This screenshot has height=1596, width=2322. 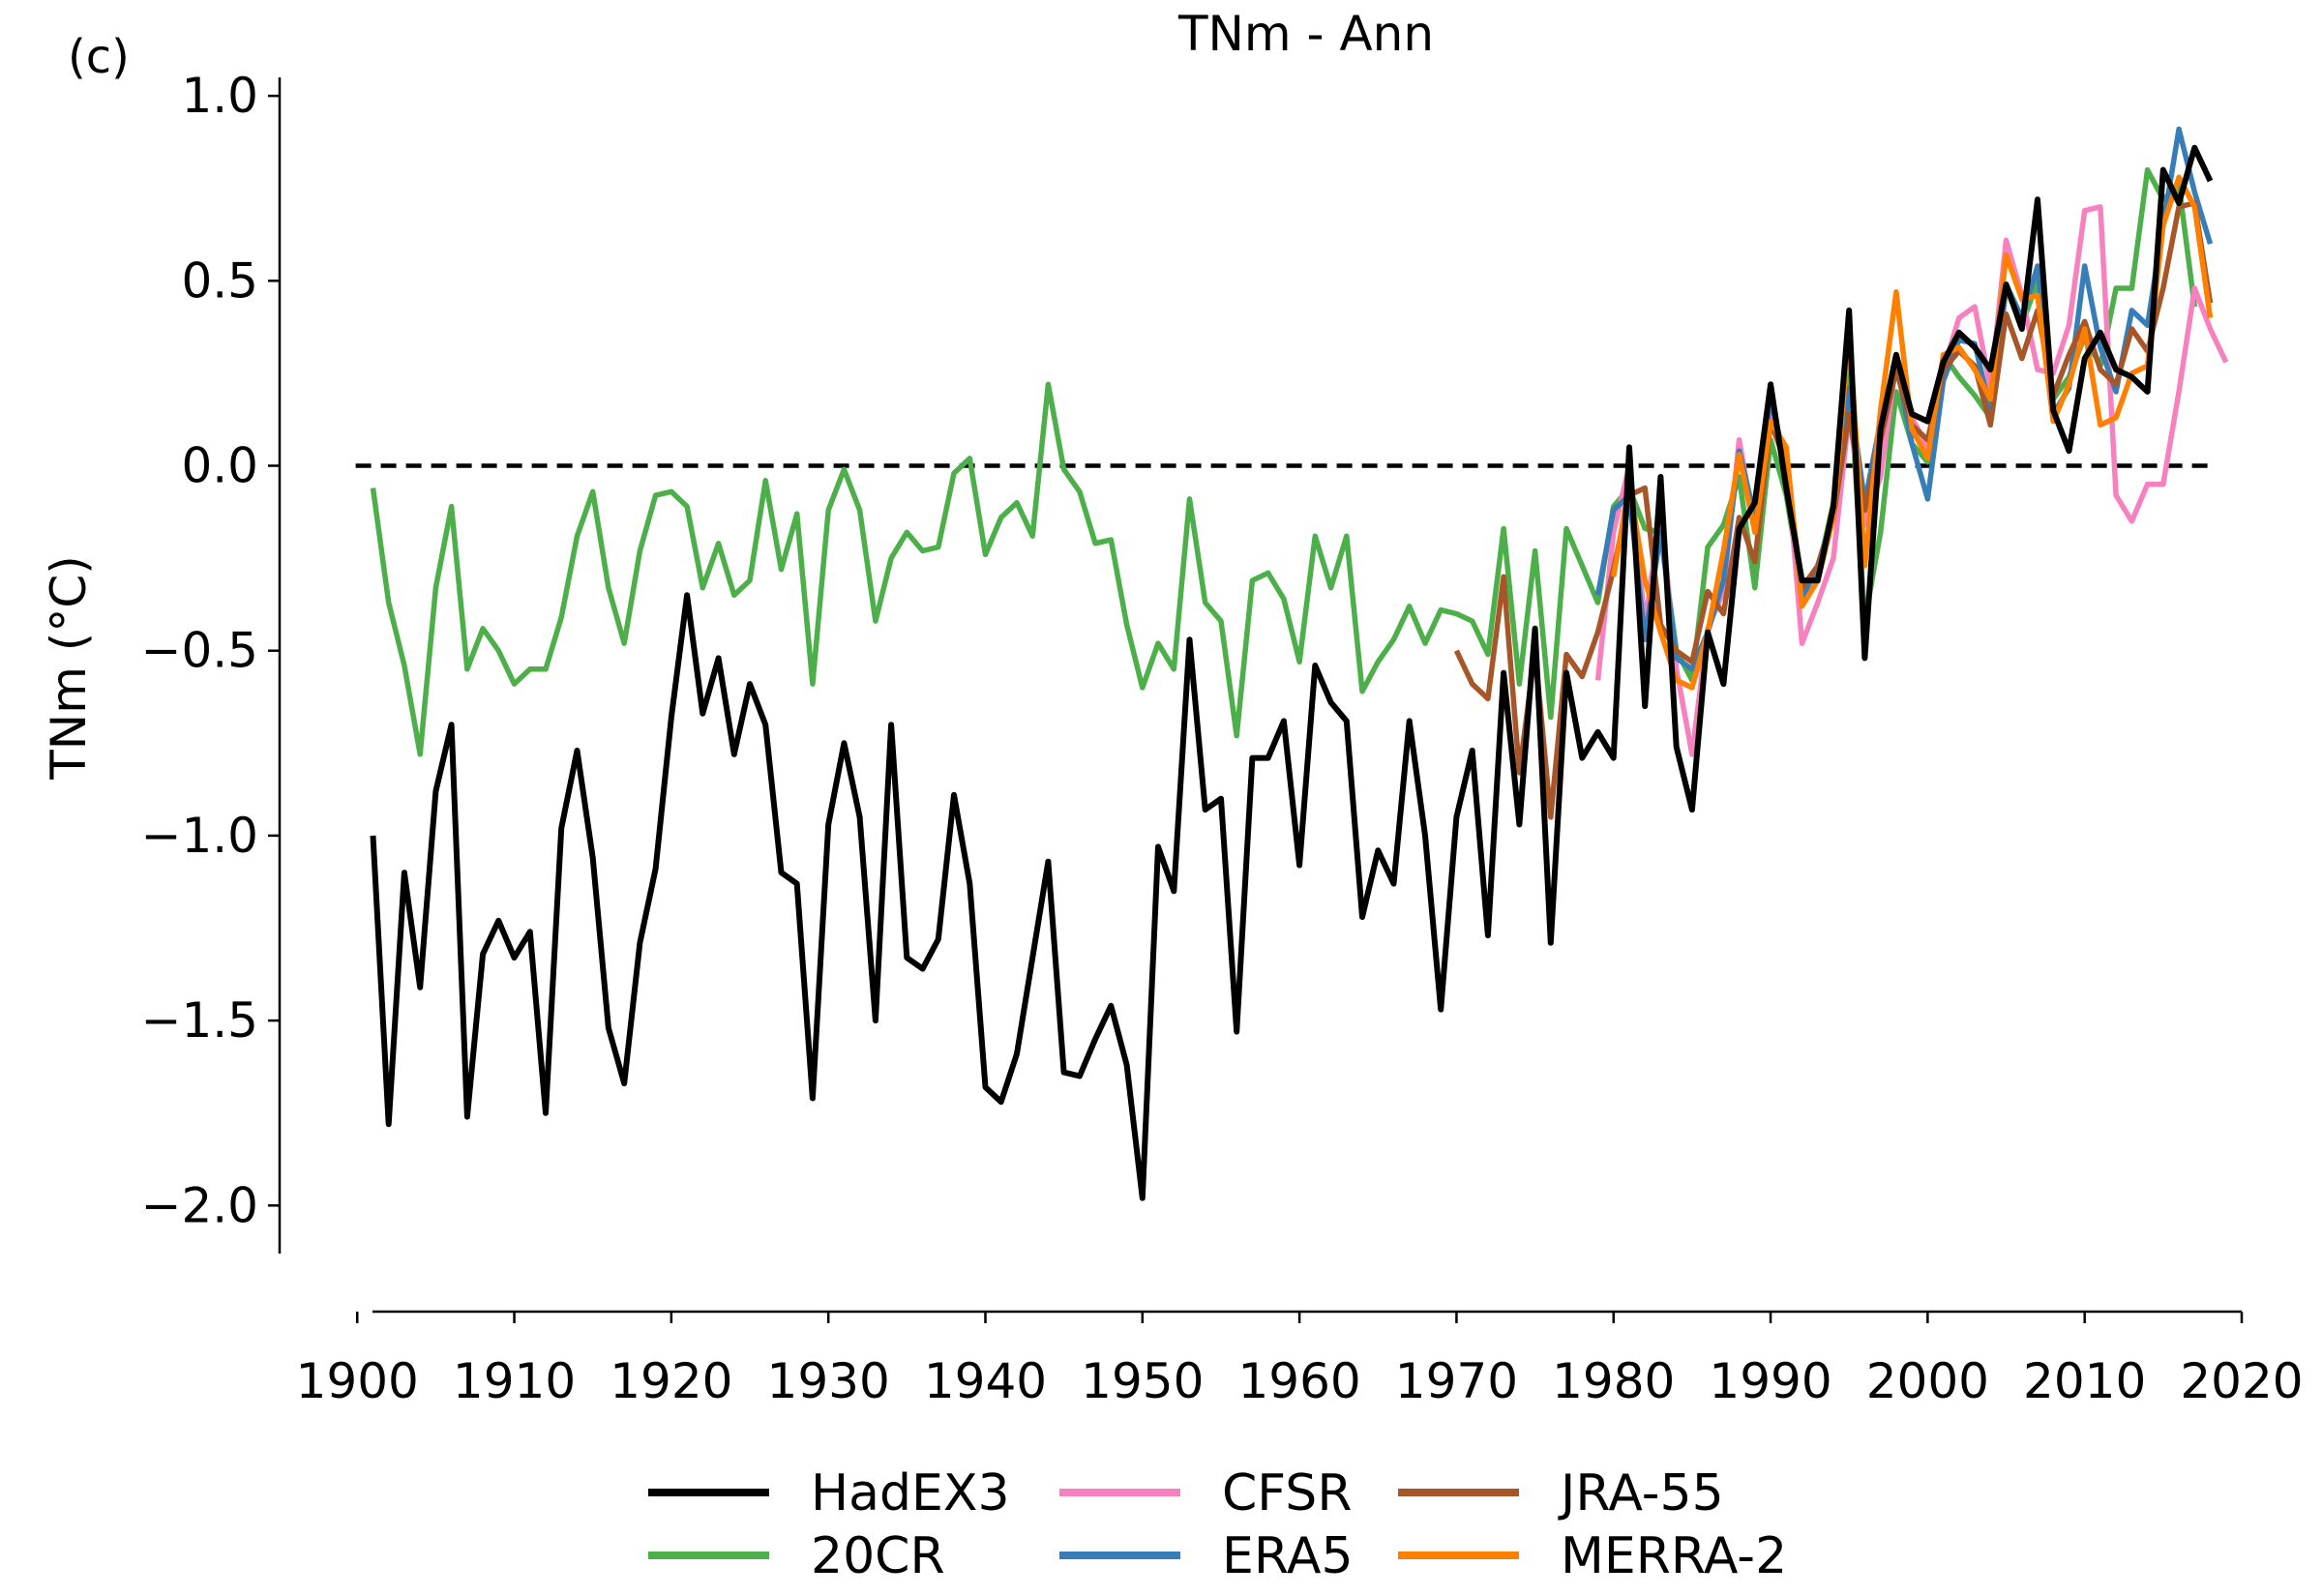 What do you see at coordinates (199, 651) in the screenshot?
I see `y-tick-label: −0.5` at bounding box center [199, 651].